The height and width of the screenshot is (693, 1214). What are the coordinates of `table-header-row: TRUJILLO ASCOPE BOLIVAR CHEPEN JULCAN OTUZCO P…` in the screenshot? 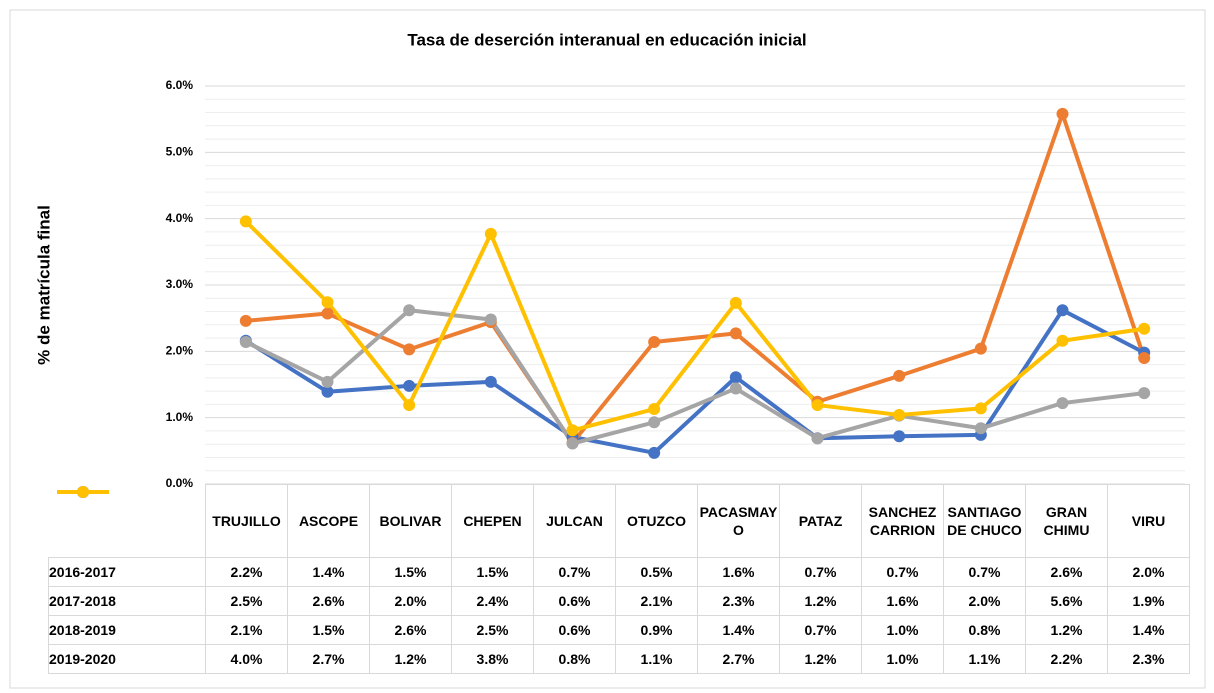 It's located at (619, 521).